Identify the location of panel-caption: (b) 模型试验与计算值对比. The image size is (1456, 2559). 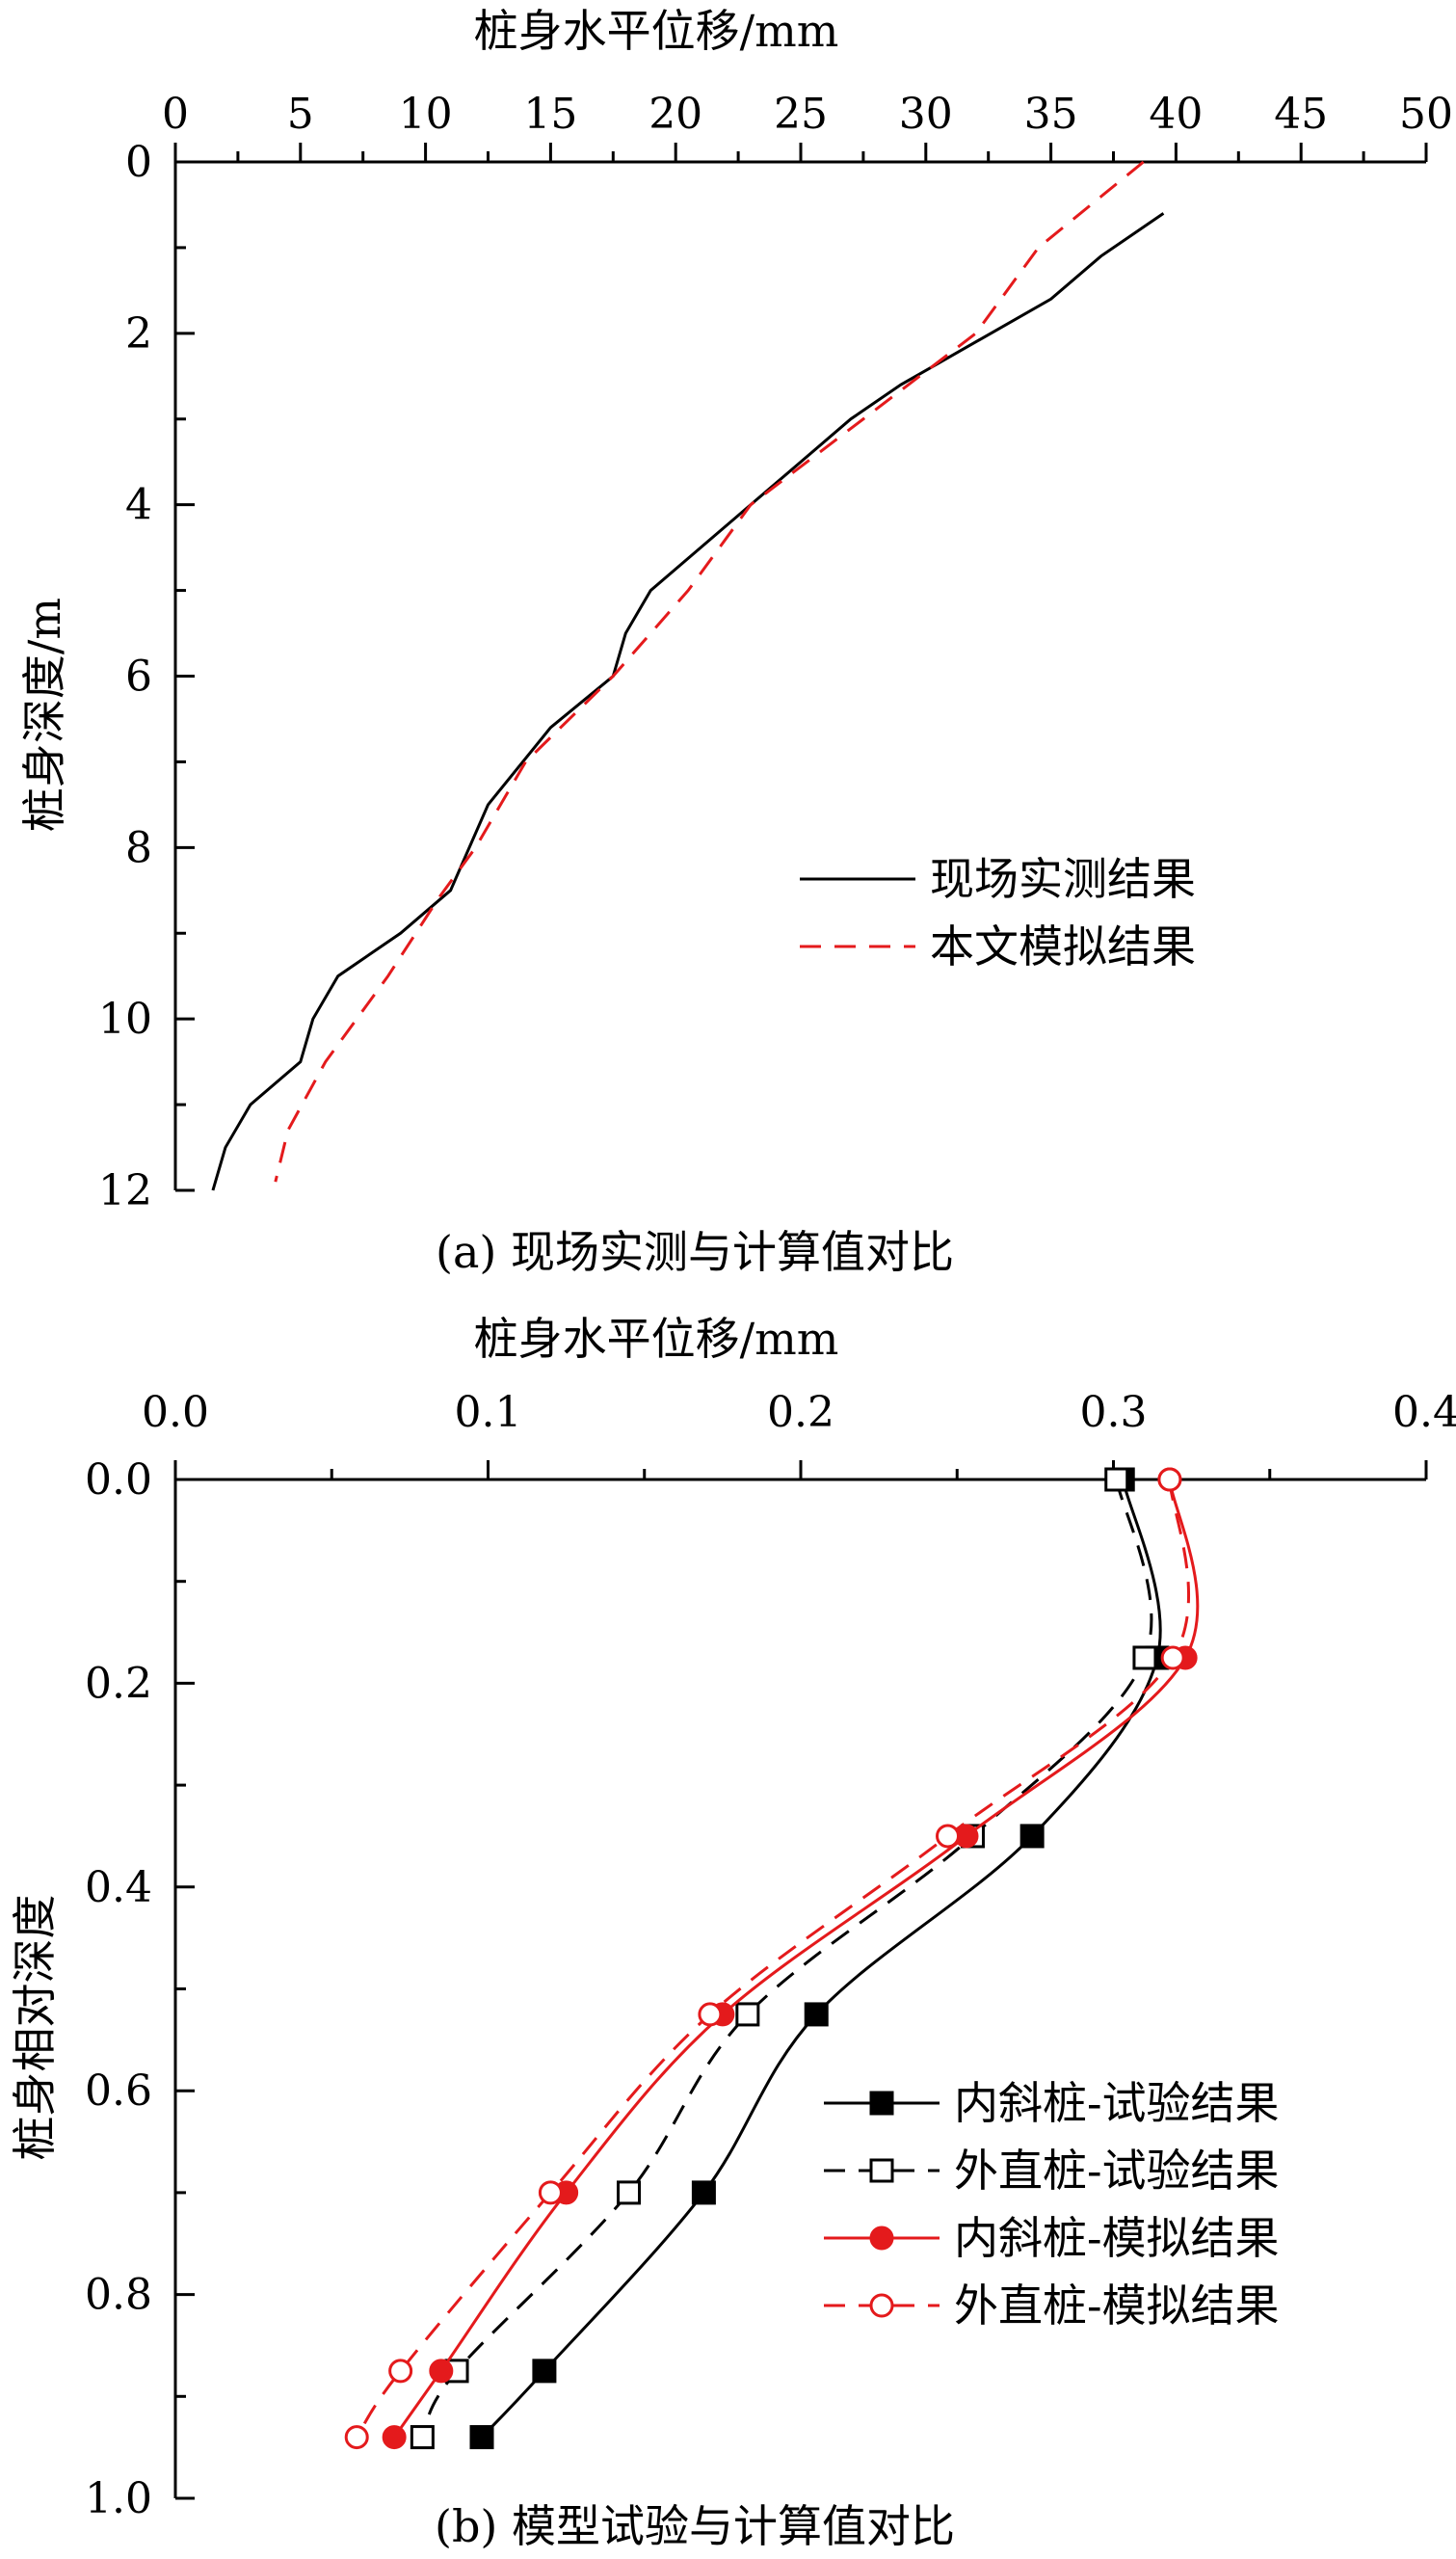
(695, 2526).